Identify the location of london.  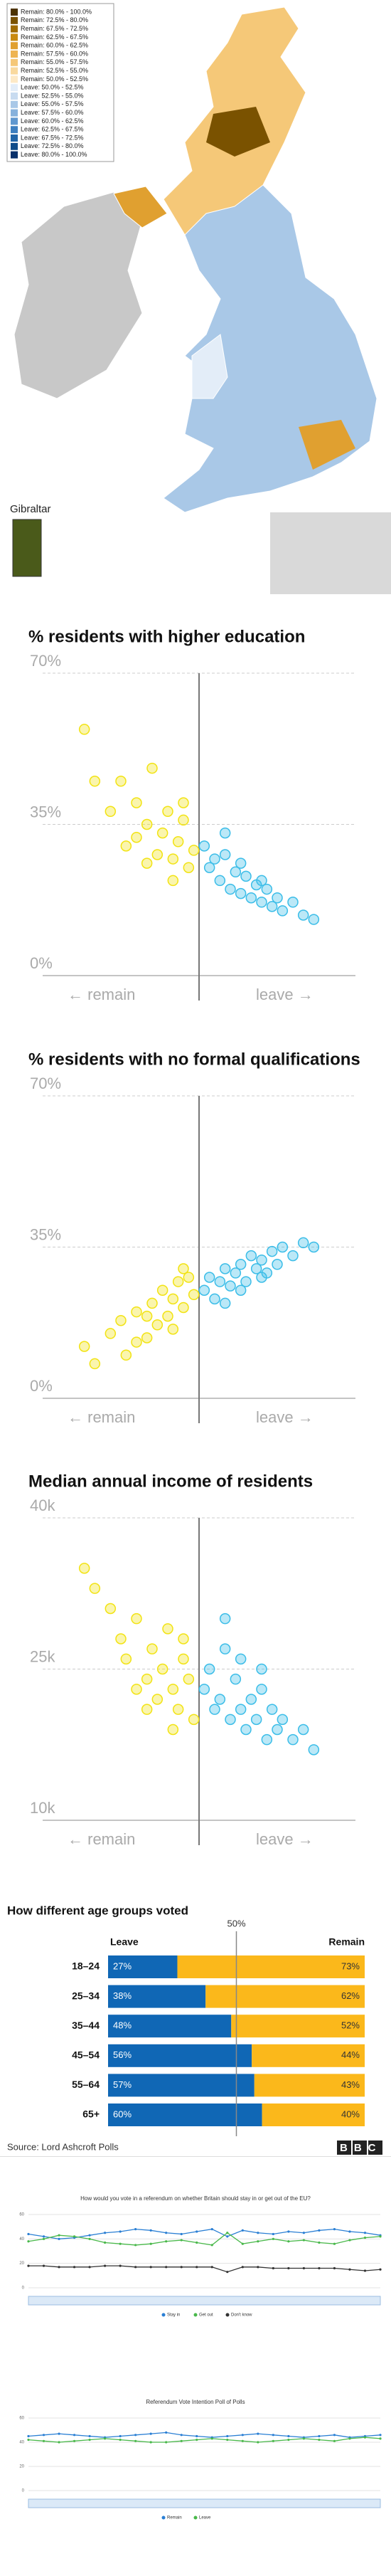
(327, 445).